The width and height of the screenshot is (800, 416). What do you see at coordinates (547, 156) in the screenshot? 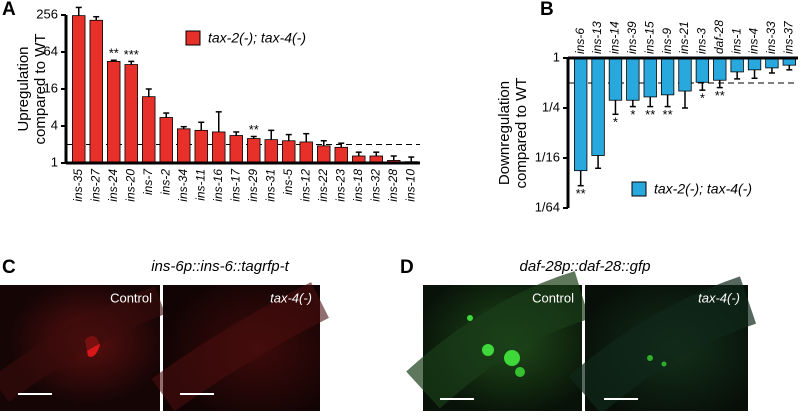
I see `y-tick-label: 1/16` at bounding box center [547, 156].